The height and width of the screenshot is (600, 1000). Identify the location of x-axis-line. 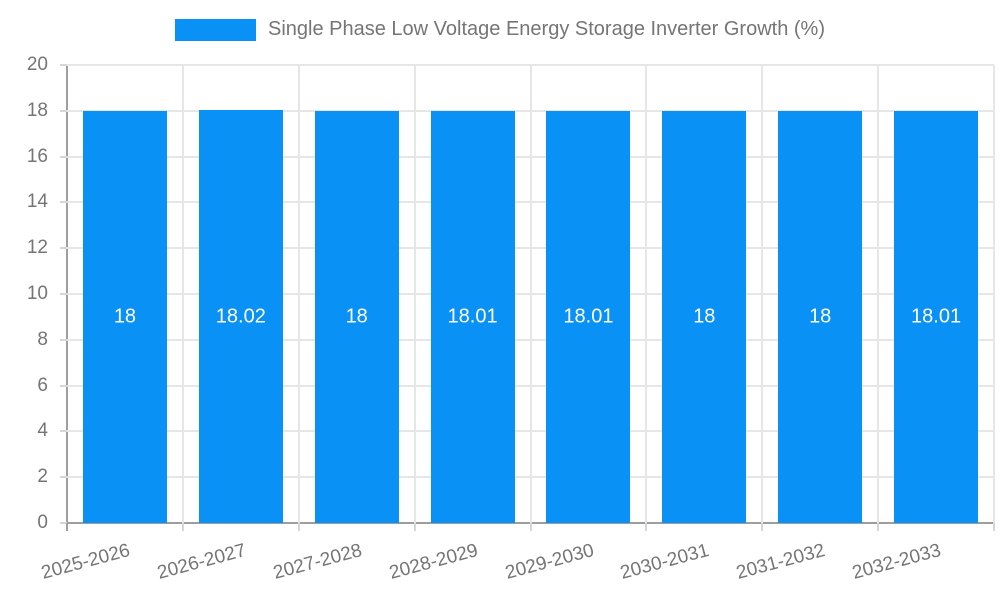
(527, 523).